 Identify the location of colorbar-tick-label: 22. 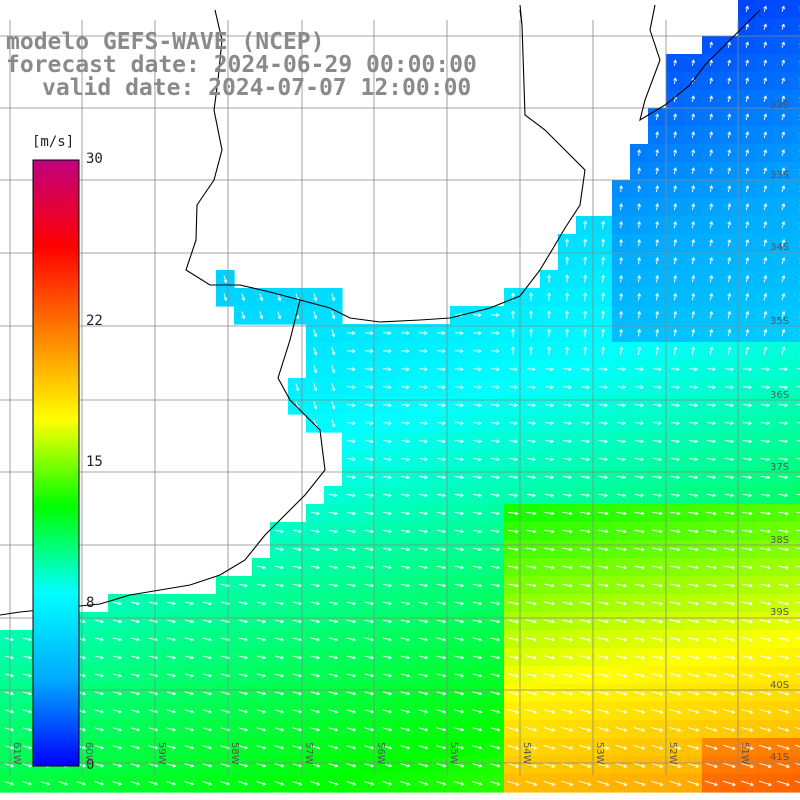
(94, 320).